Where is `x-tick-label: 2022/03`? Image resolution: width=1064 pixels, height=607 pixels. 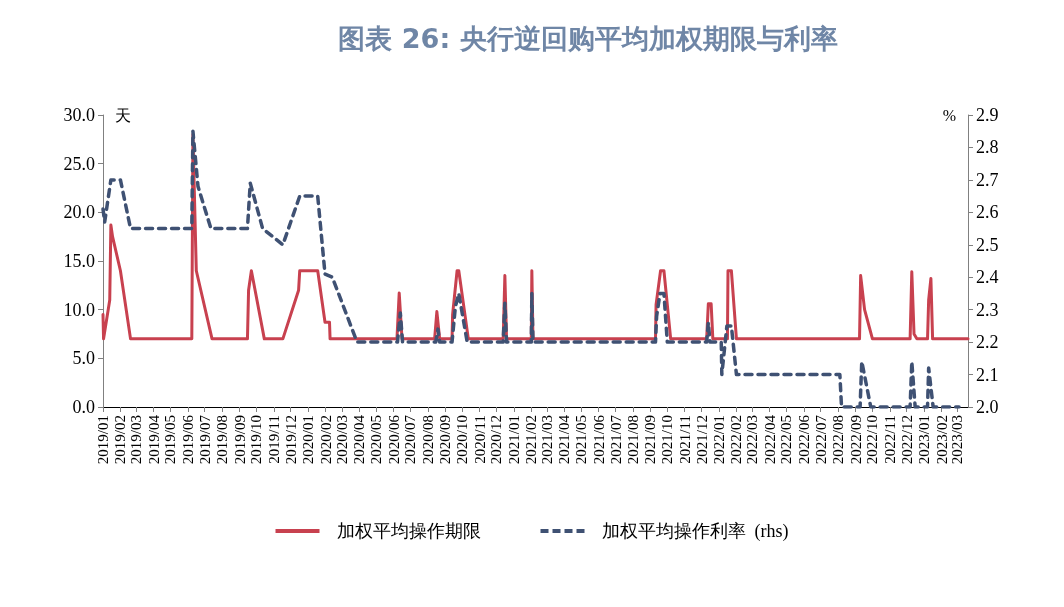
x-tick-label: 2022/03 is located at coordinates (752, 440).